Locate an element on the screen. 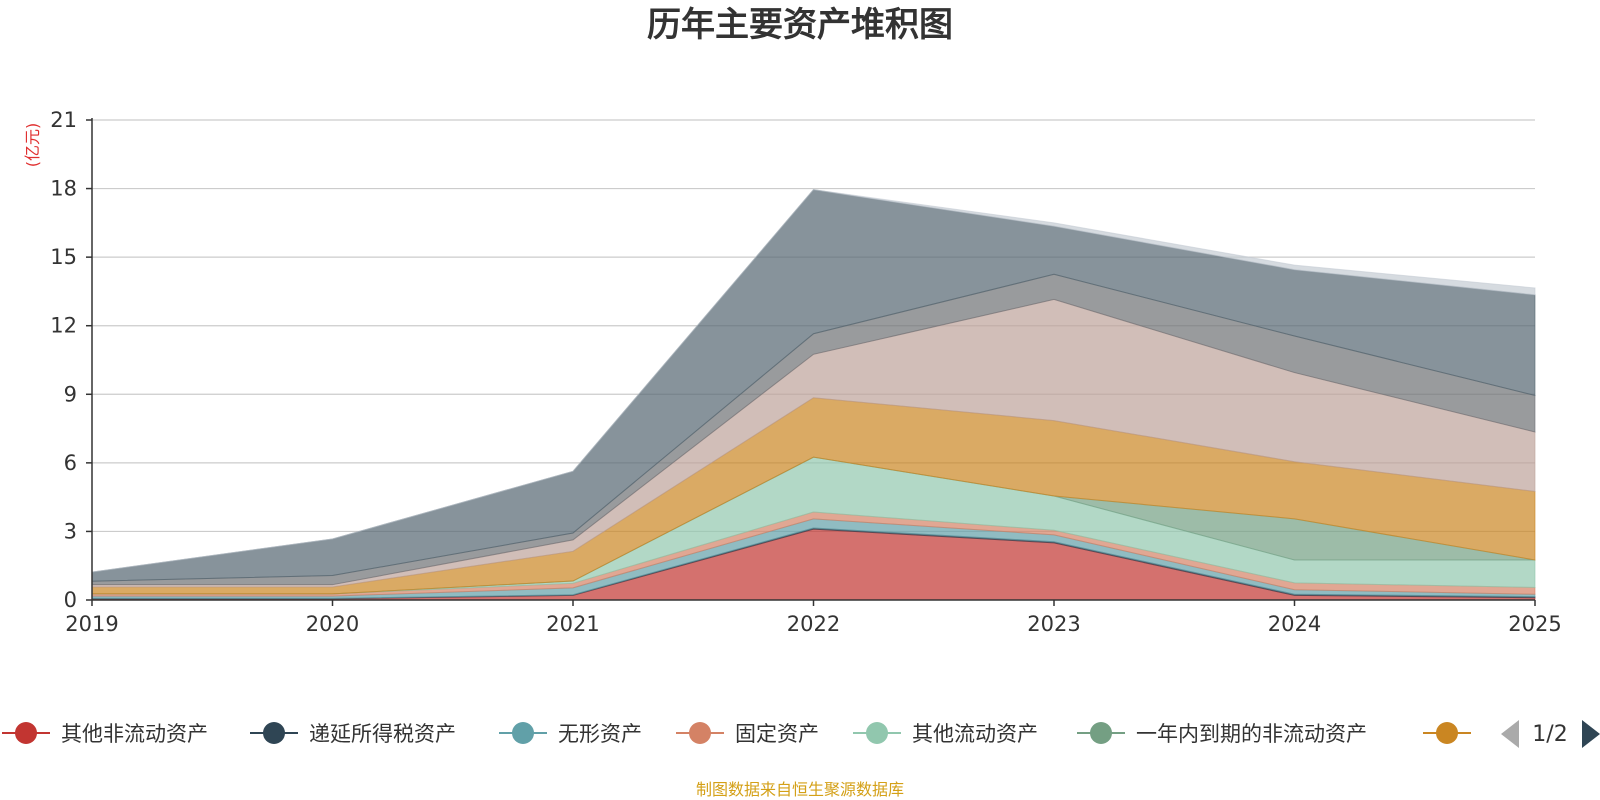  legend-prev-page-icon is located at coordinates (1510, 734).